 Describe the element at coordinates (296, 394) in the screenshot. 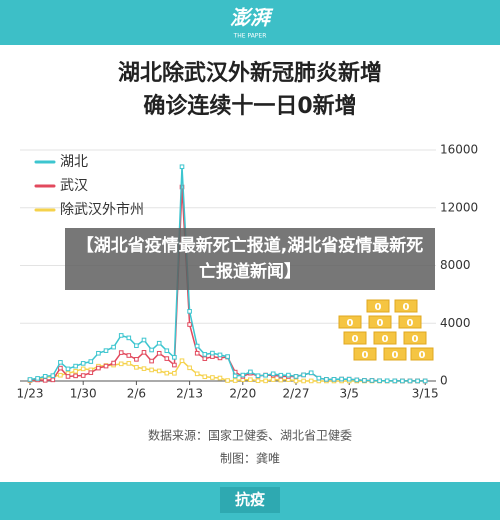

I see `x-tick-label: 2/27` at that location.